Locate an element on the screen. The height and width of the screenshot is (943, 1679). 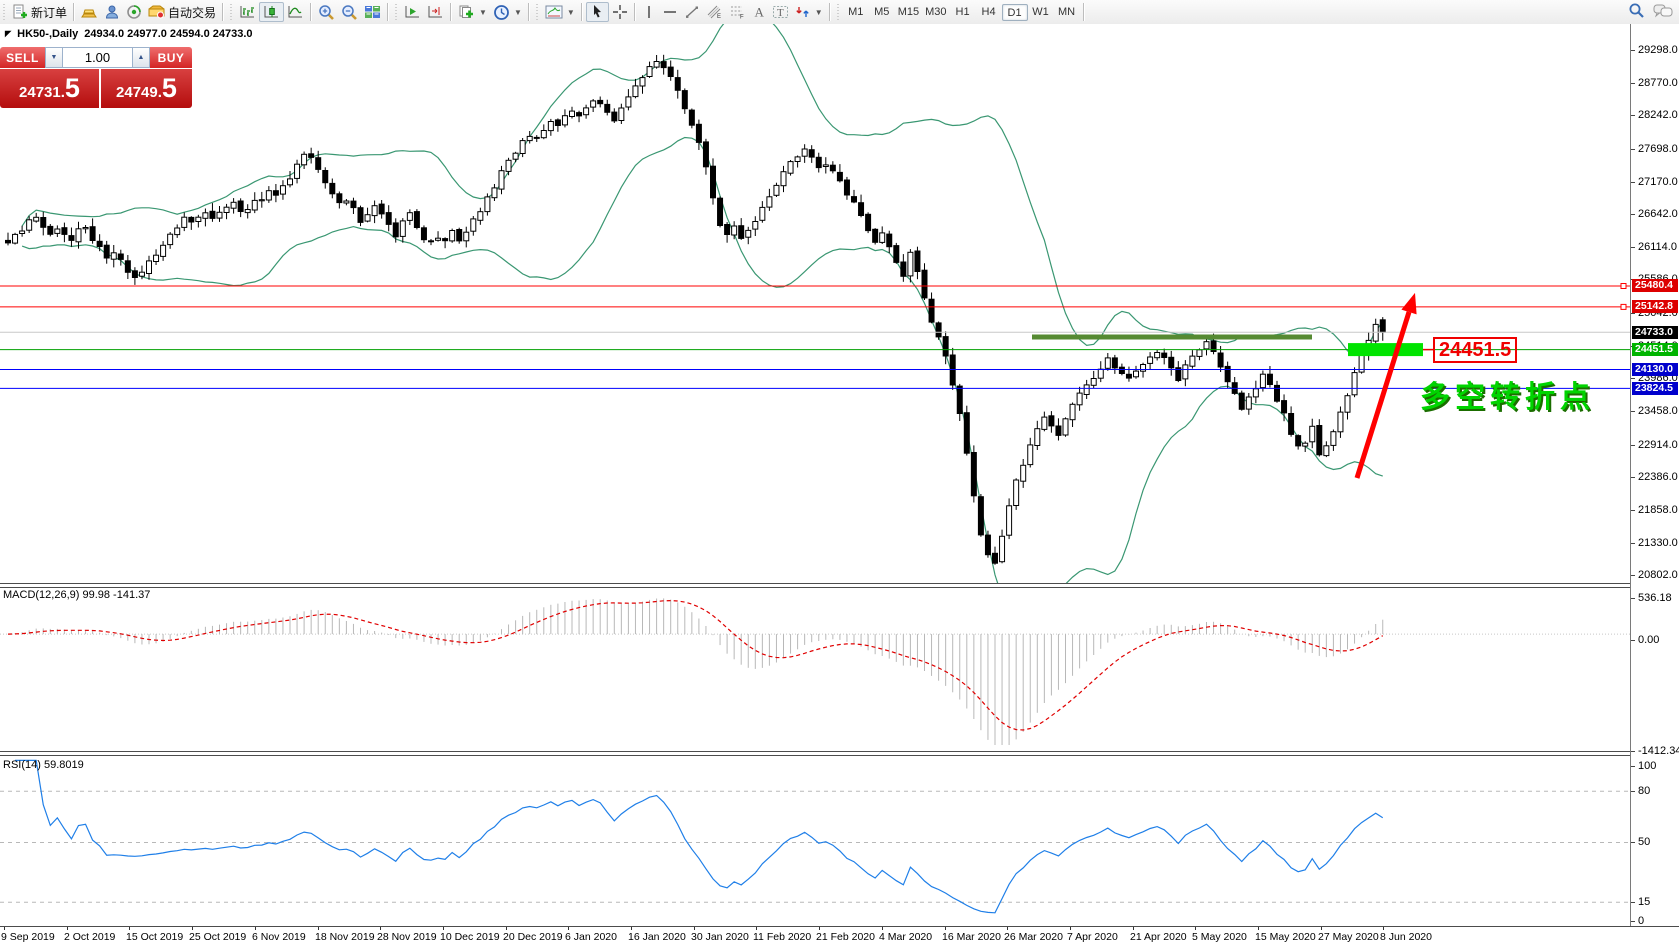
date-axis-label: 5 May 2020 is located at coordinates (1219, 937).